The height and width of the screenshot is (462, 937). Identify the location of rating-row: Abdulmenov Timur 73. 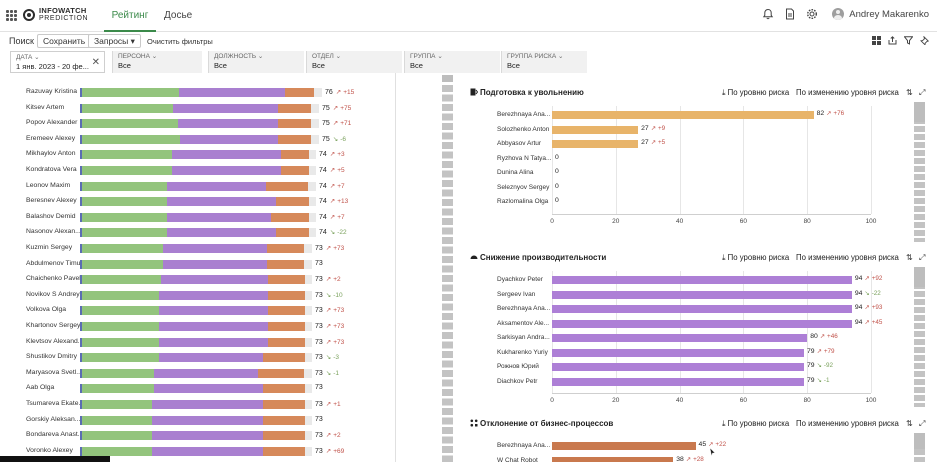
(197, 265).